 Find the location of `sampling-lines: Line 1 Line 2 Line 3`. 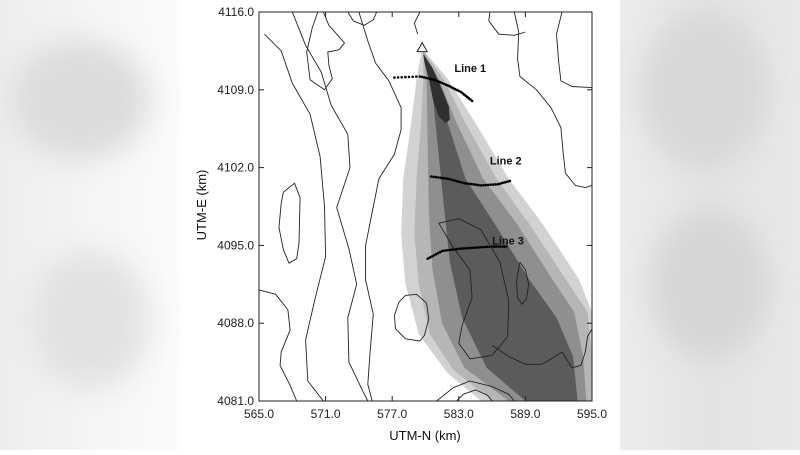

sampling-lines: Line 1 Line 2 Line 3 is located at coordinates (458, 162).